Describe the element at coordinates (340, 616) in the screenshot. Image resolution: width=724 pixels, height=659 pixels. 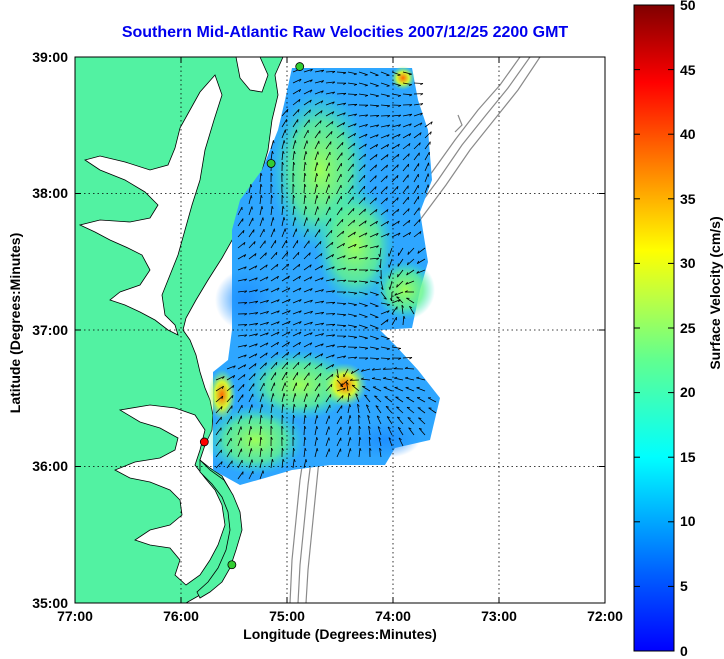
I see `x-tick-labels: 77:00 76:00 75:00 74:00 73:00 72:00` at that location.